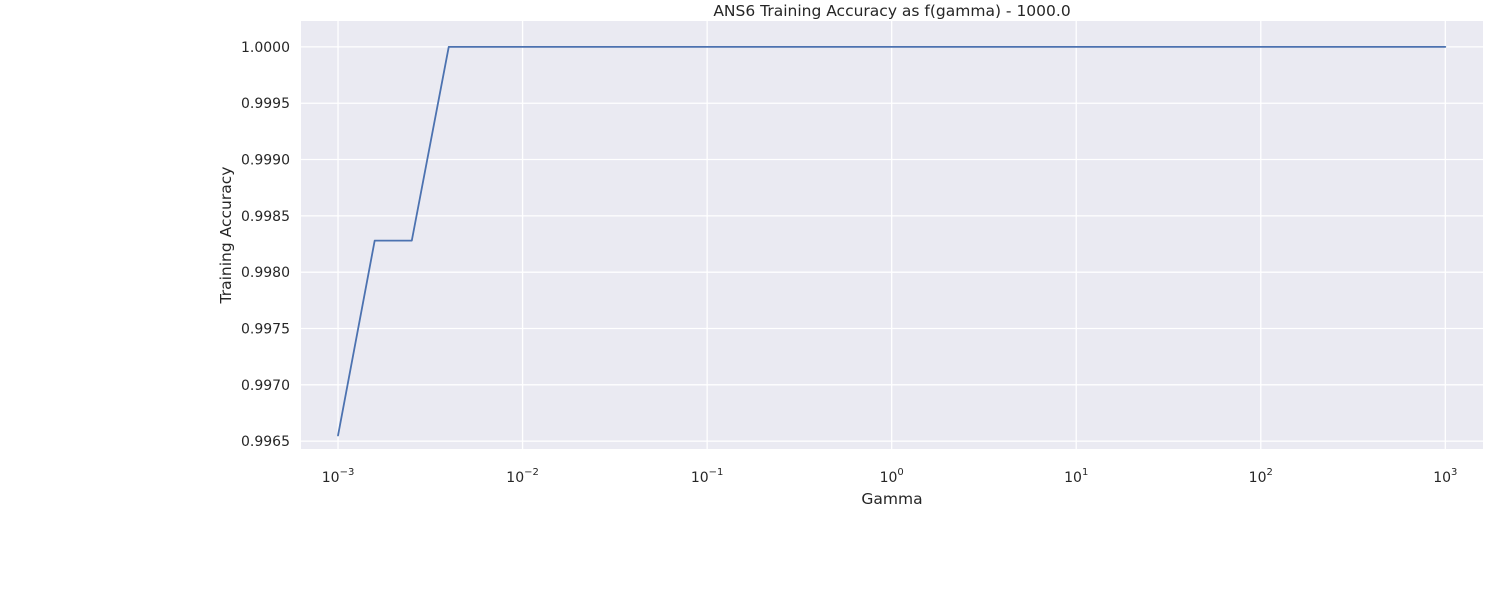 This screenshot has width=1500, height=600. What do you see at coordinates (265, 104) in the screenshot?
I see `y-tick-label: 0.9995` at bounding box center [265, 104].